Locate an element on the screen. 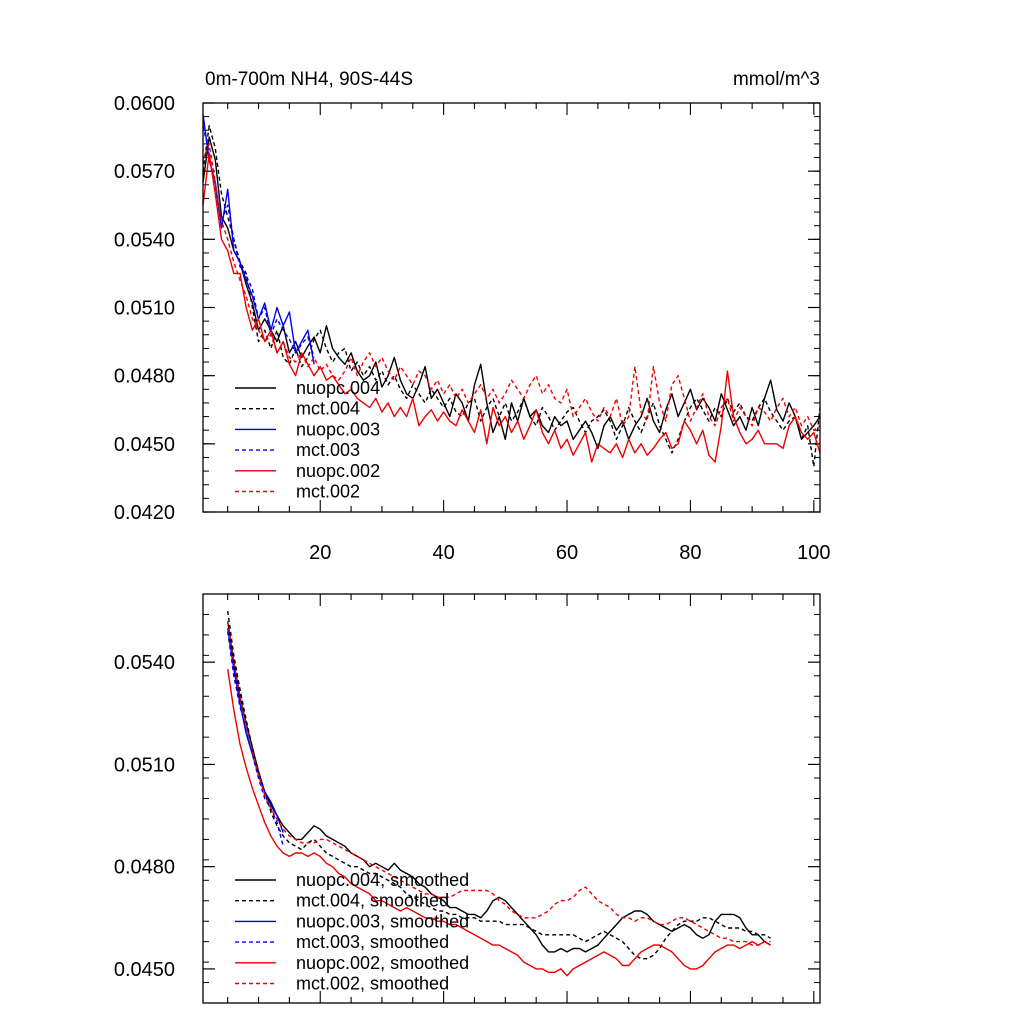  x-tick-label: 60 is located at coordinates (567, 553).